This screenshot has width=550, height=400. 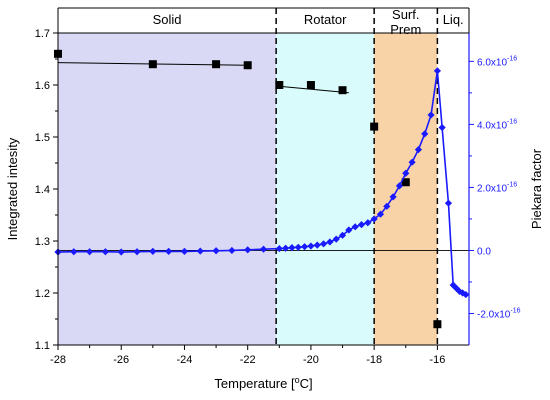 What do you see at coordinates (437, 360) in the screenshot?
I see `x-tick-label: -16` at bounding box center [437, 360].